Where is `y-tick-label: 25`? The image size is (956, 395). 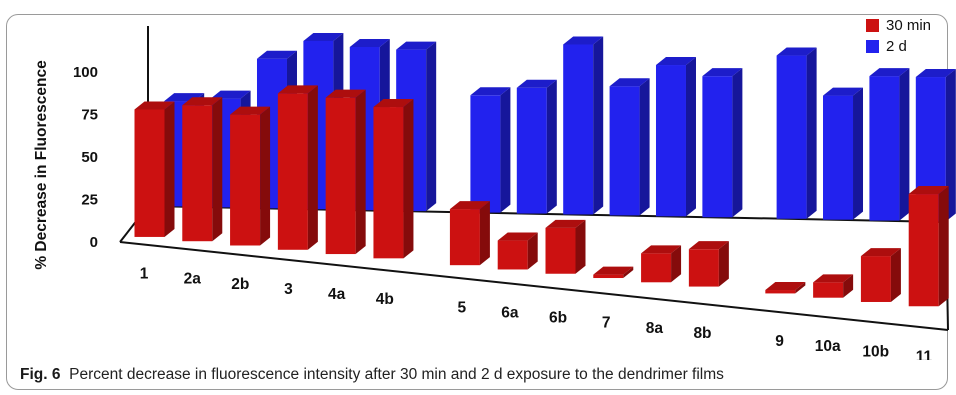
y-tick-label: 25 is located at coordinates (89, 200).